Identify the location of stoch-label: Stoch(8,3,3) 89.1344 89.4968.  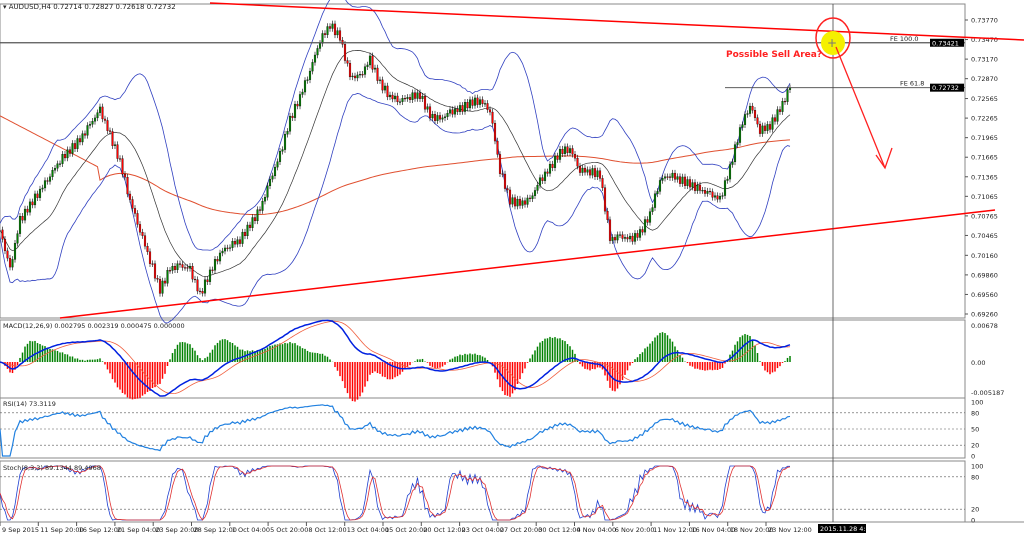
(52, 468).